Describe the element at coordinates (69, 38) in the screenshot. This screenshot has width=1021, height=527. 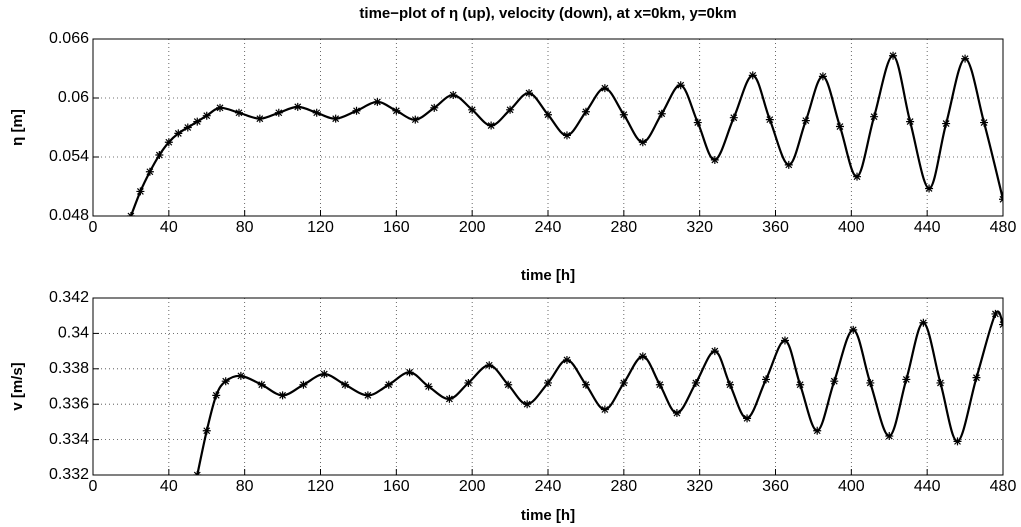
I see `y-tick-label: 0.066` at that location.